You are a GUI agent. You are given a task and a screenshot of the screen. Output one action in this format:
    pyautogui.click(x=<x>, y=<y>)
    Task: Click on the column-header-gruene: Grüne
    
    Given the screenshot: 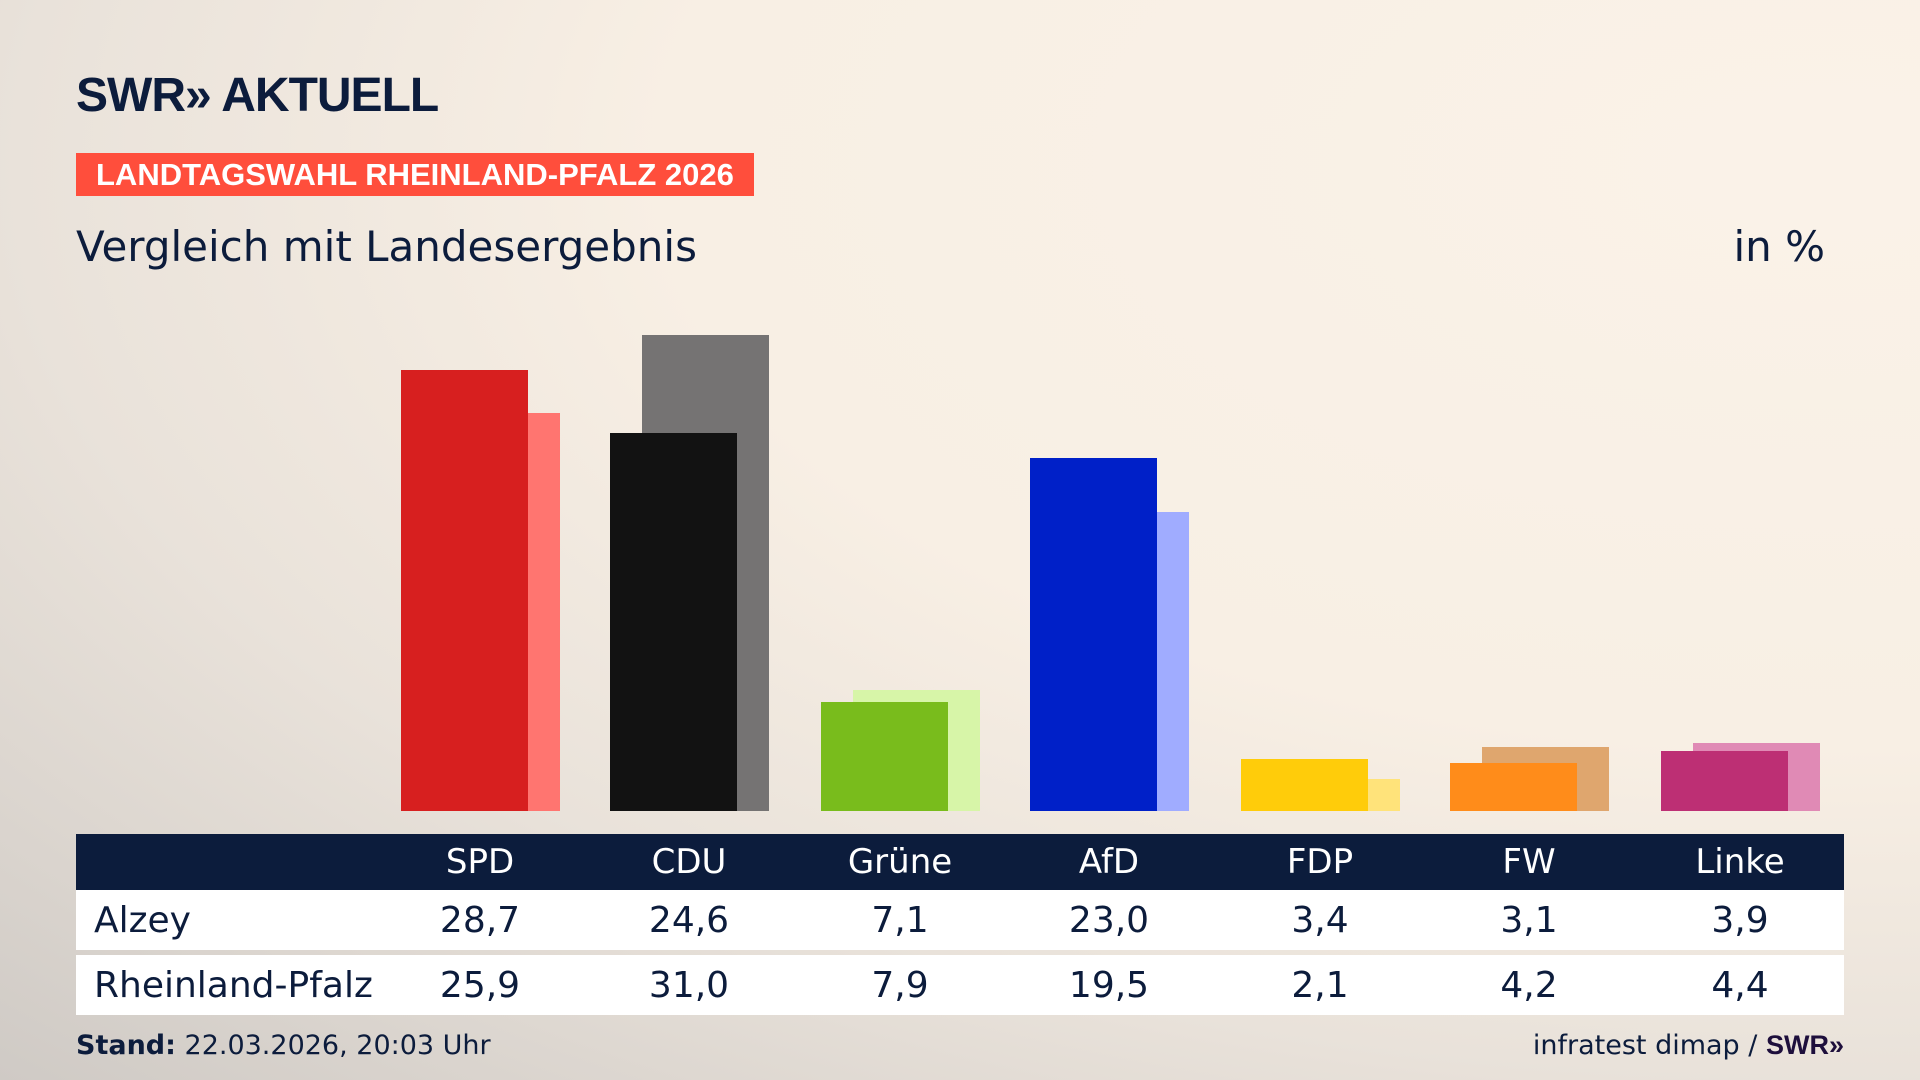 What is the action you would take?
    pyautogui.click(x=900, y=862)
    